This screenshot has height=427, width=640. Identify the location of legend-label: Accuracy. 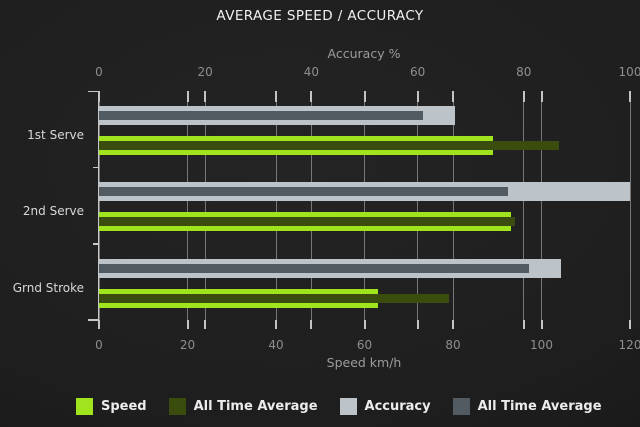
(397, 406).